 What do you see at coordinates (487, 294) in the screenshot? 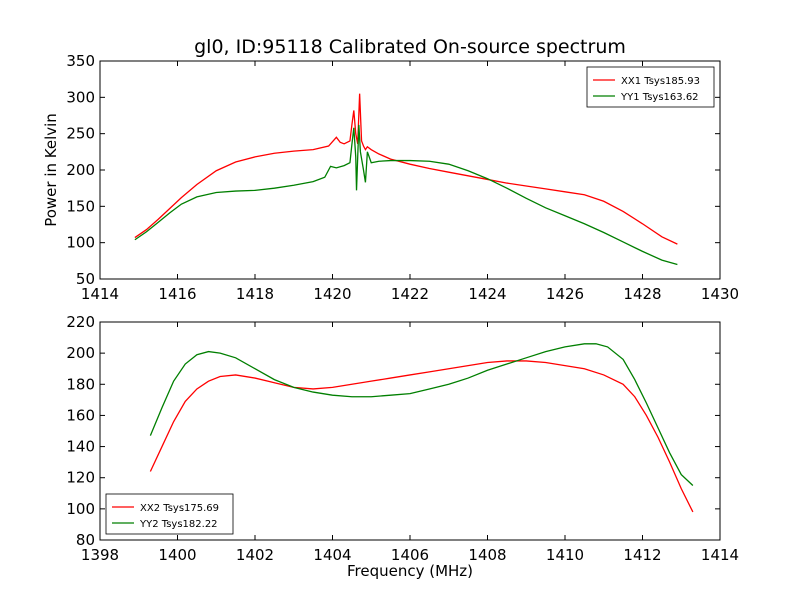
I see `x-tick-label: 1424` at bounding box center [487, 294].